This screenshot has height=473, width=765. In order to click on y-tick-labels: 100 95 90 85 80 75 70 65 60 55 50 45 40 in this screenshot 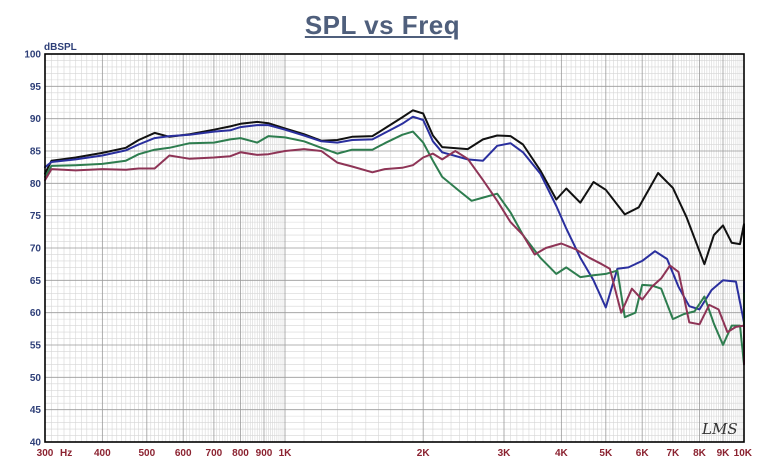, I will do `click(32, 249)`.